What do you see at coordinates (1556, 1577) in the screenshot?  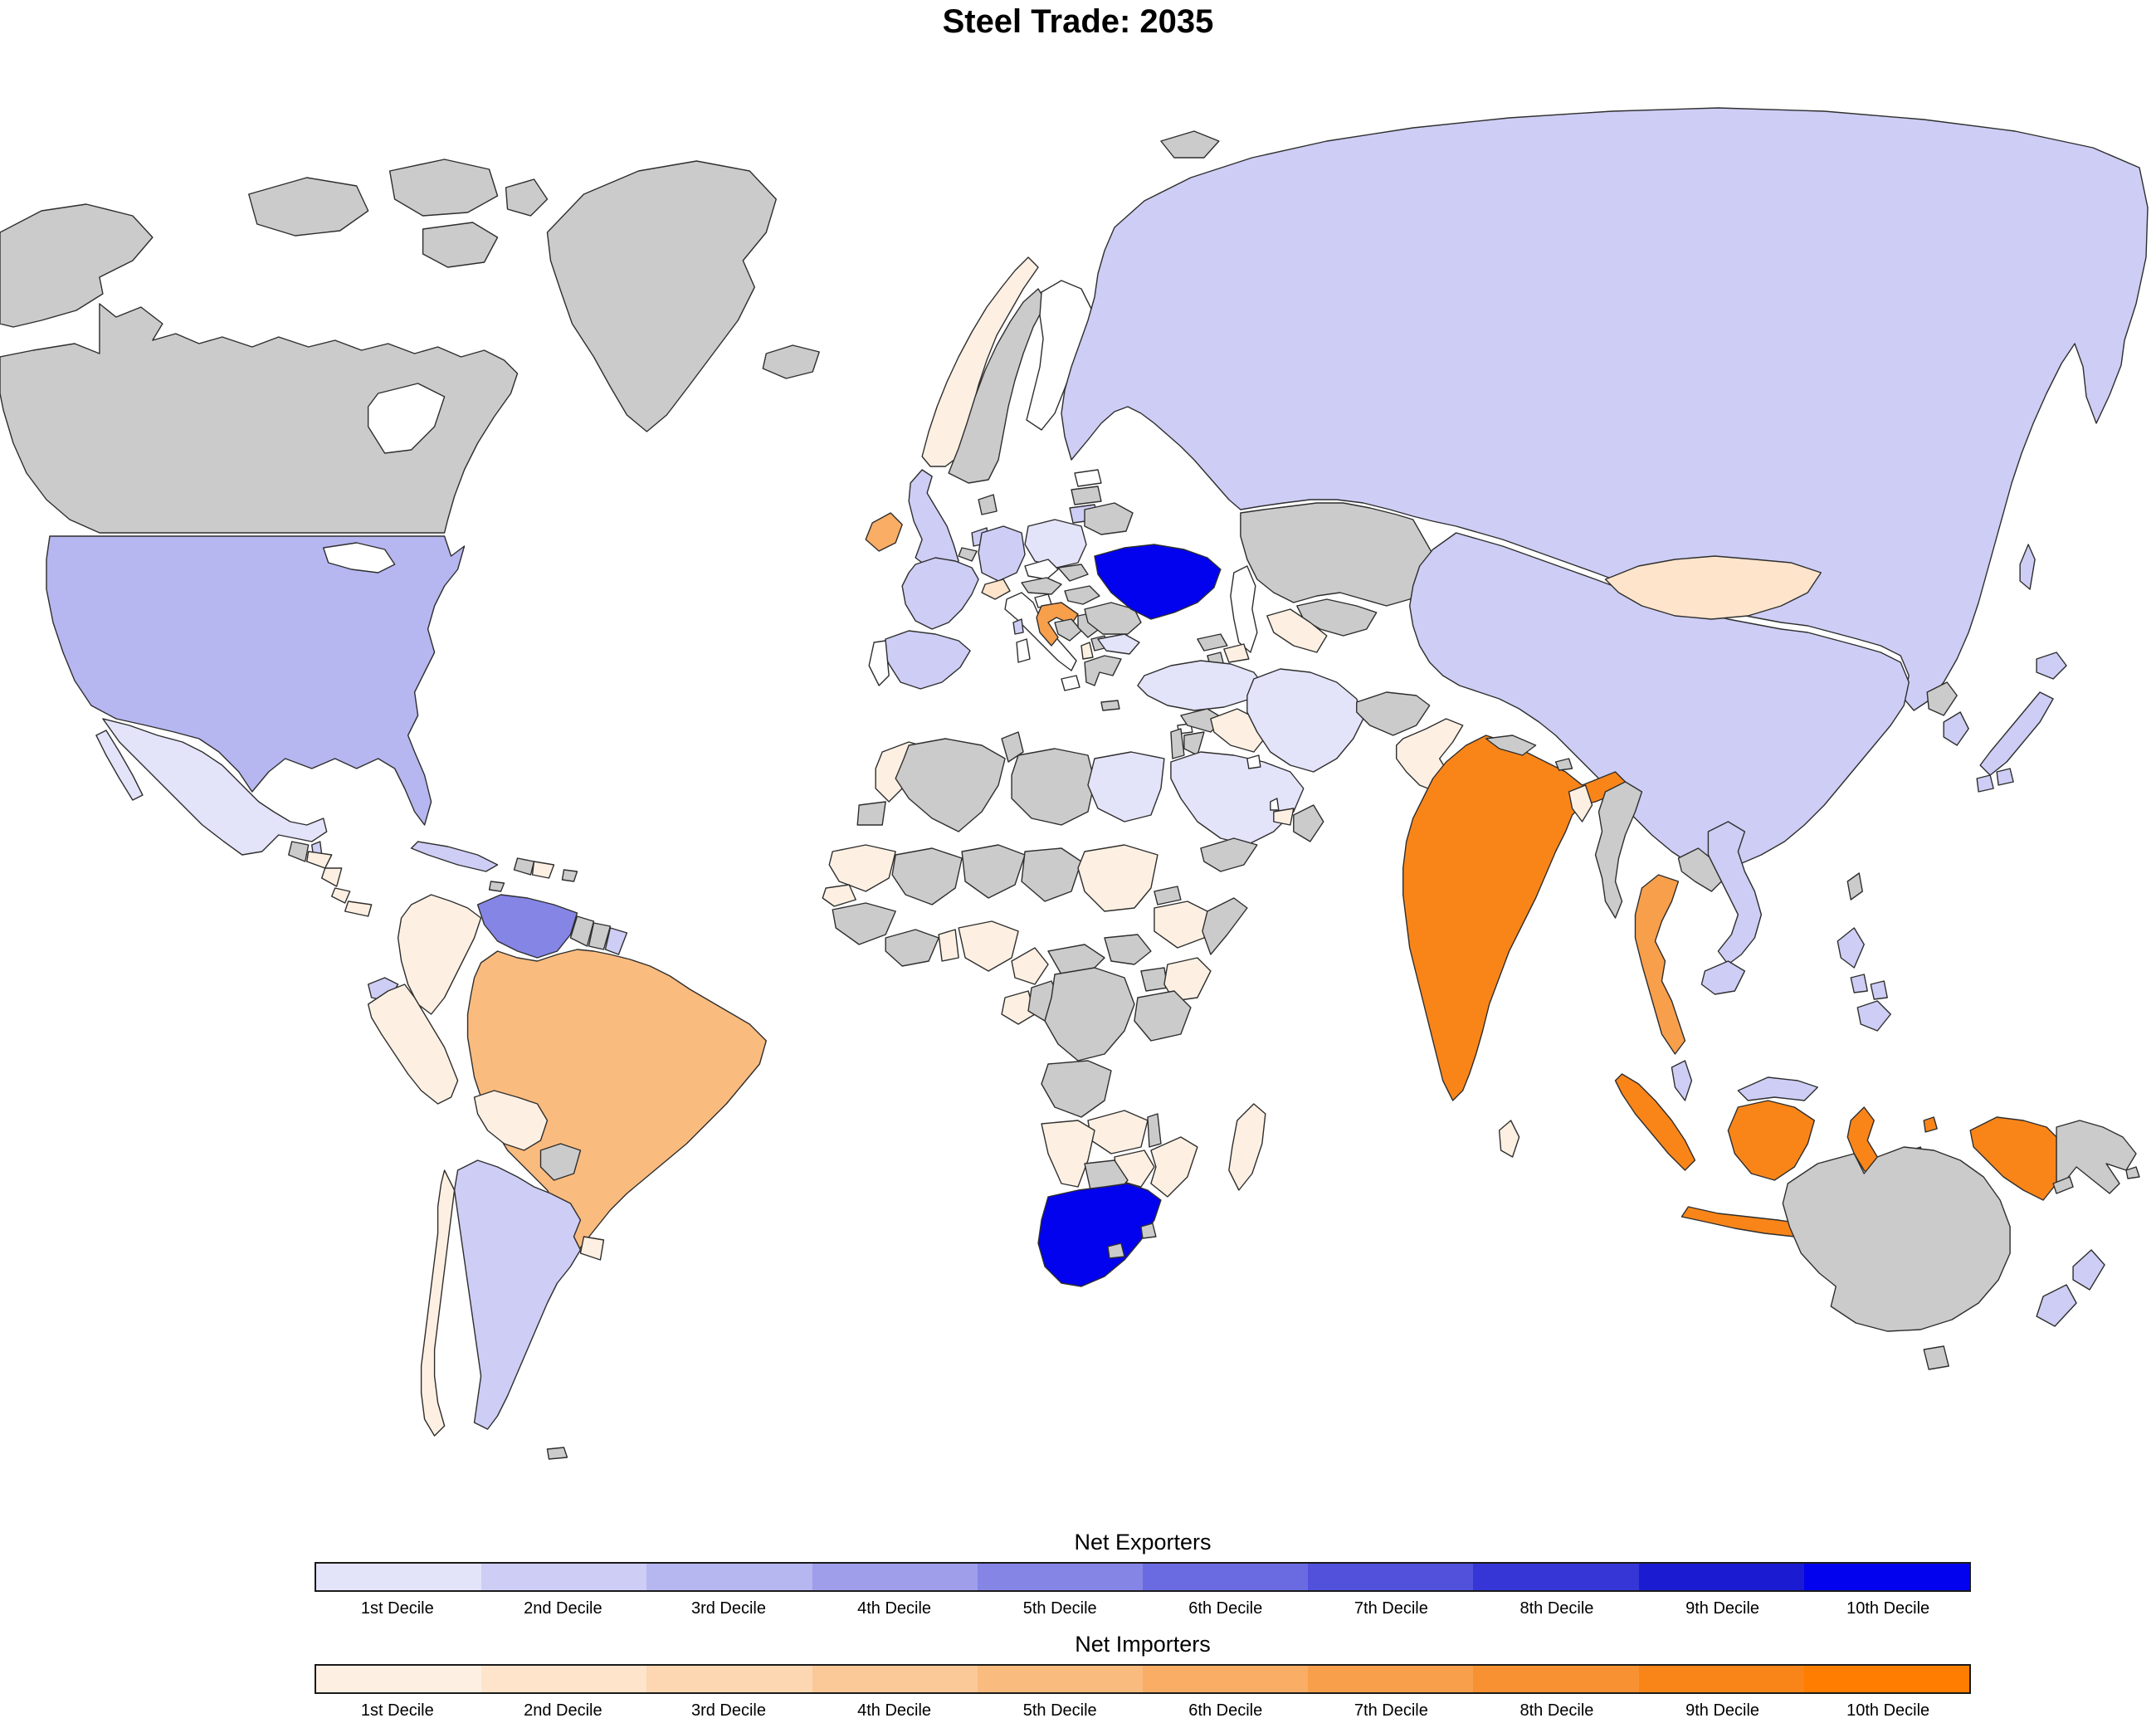 I see `exporters-decile-8-swatch` at bounding box center [1556, 1577].